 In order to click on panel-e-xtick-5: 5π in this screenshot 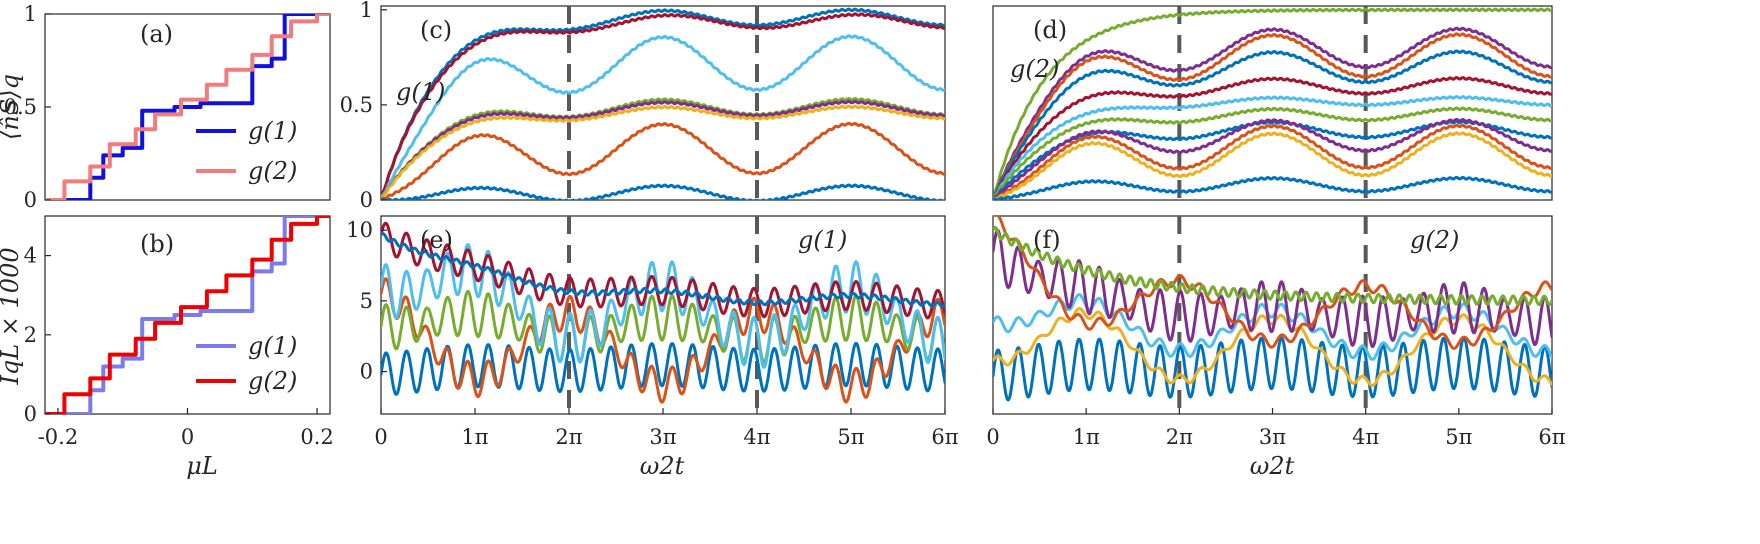, I will do `click(850, 437)`.